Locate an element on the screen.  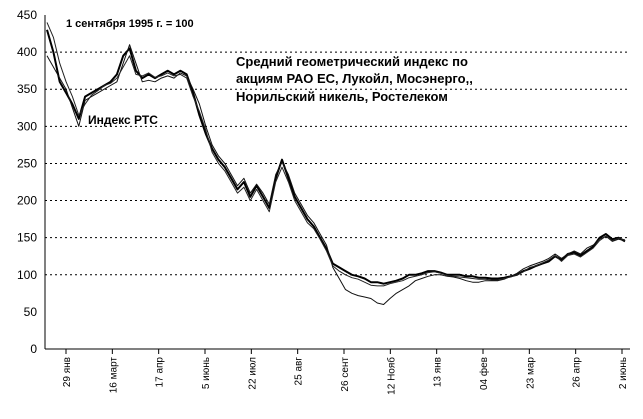
annotation-rts-index: Индекс РТС is located at coordinates (123, 120).